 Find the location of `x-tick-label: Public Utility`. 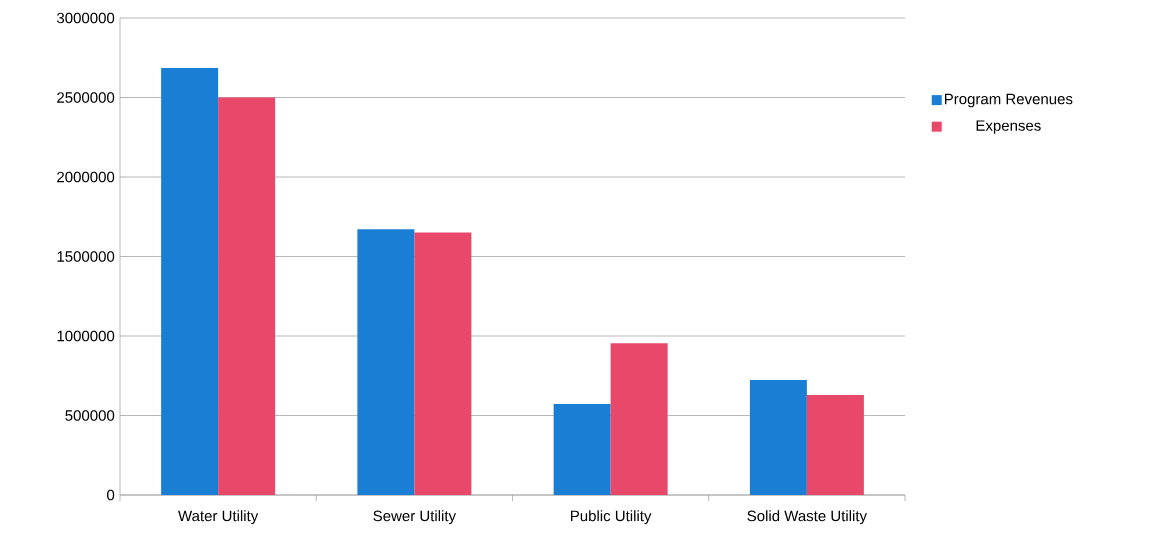

x-tick-label: Public Utility is located at coordinates (611, 517).